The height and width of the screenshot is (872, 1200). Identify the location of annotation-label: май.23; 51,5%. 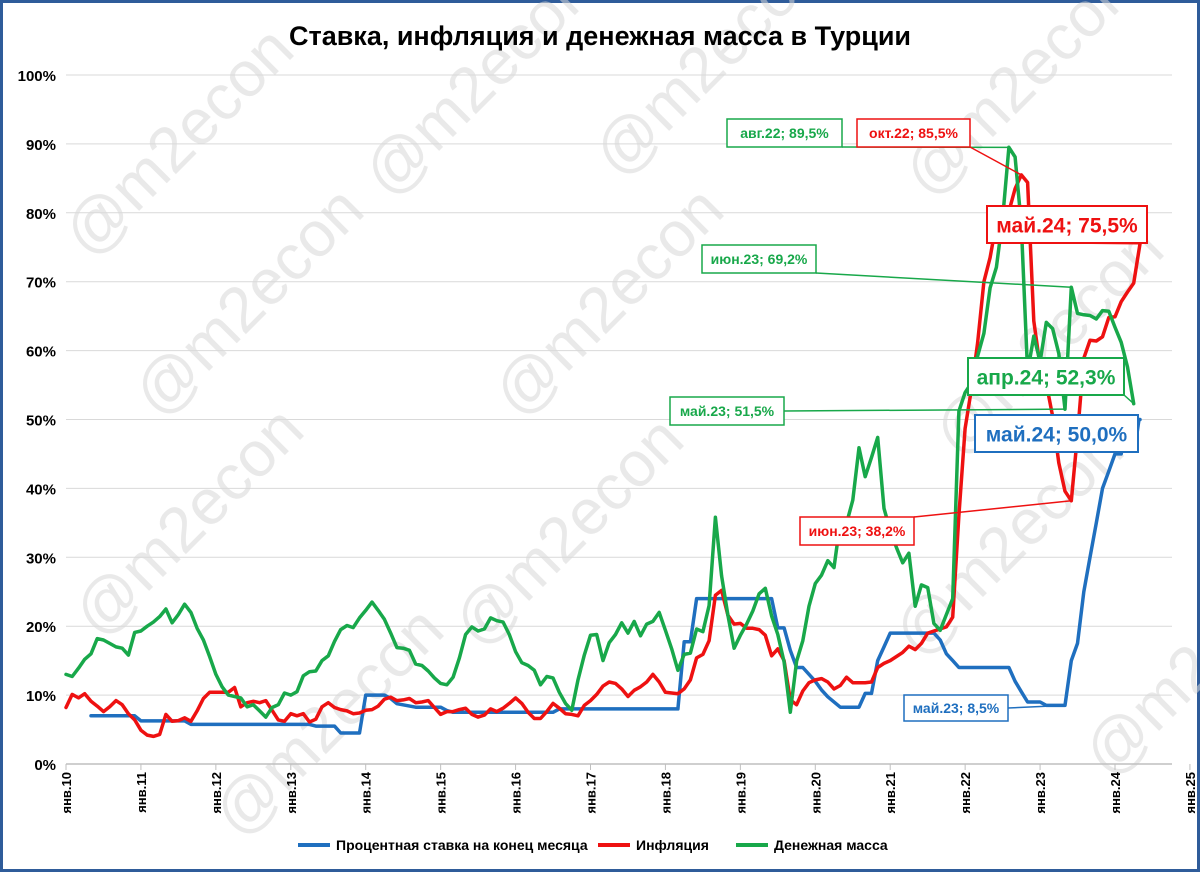
(727, 411).